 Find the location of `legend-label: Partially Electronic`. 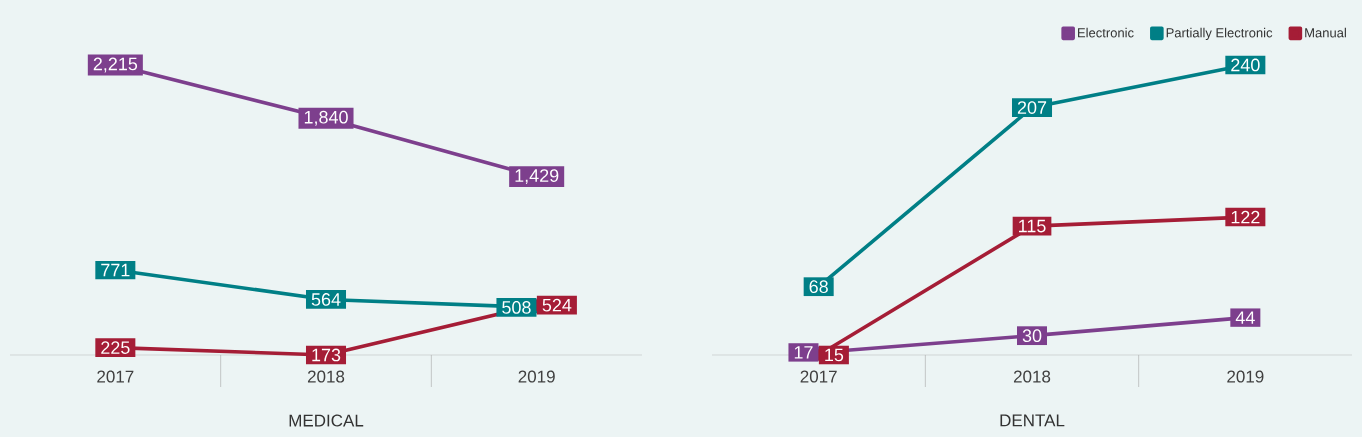

legend-label: Partially Electronic is located at coordinates (1219, 33).